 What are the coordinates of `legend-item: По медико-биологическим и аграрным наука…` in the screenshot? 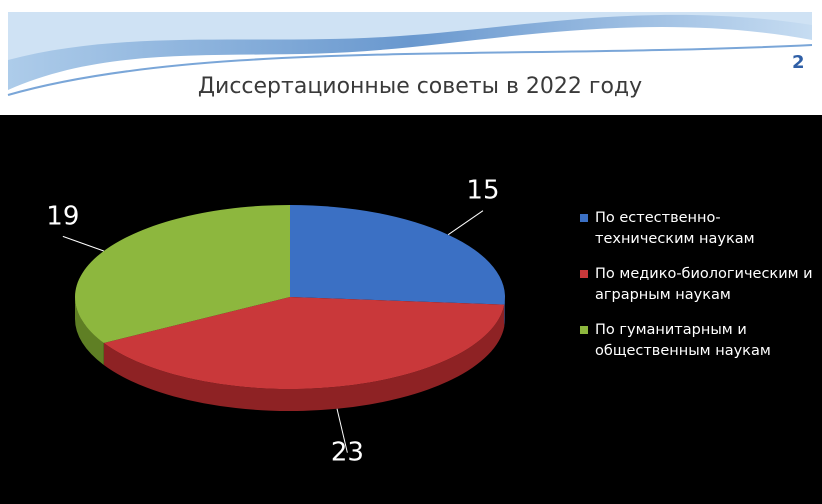 It's located at (700, 285).